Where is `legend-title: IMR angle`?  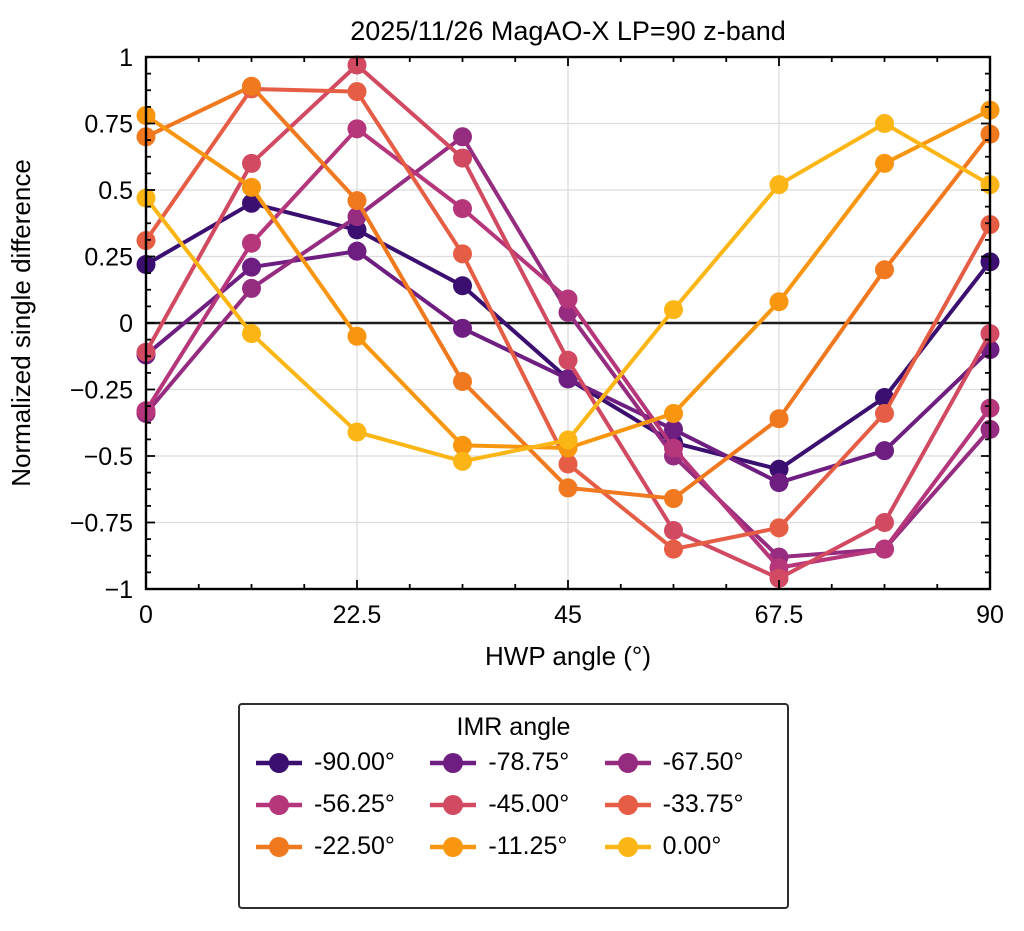 legend-title: IMR angle is located at coordinates (513, 727).